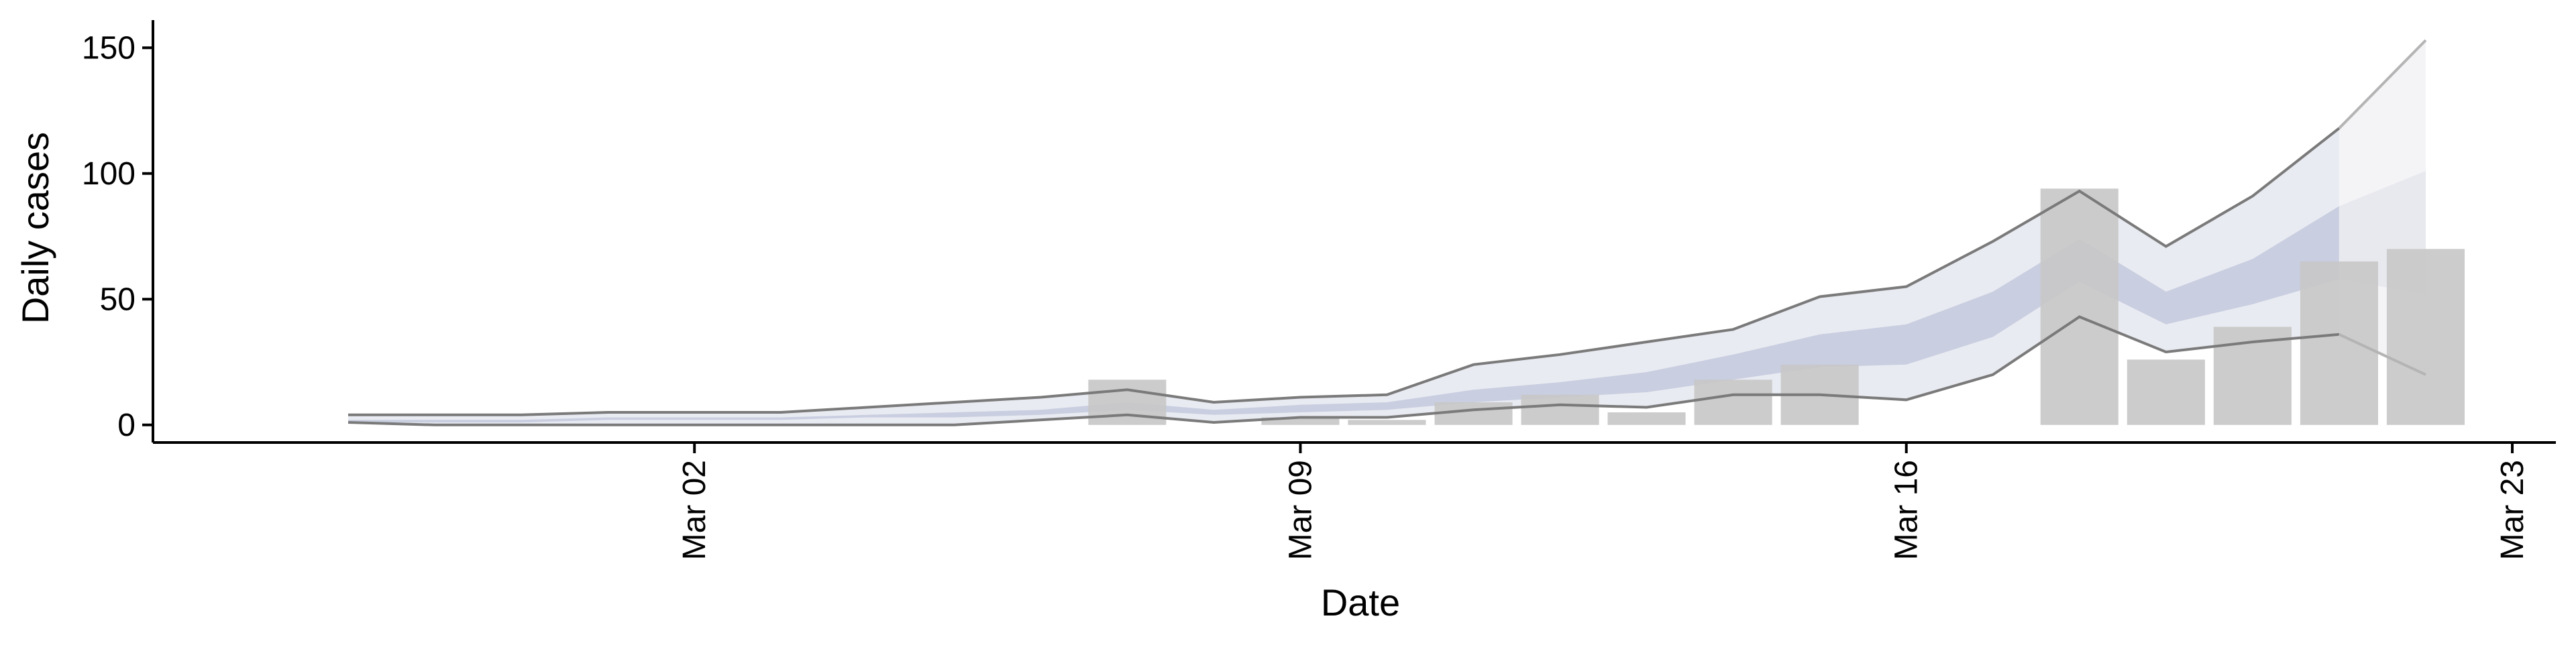  Describe the element at coordinates (2382, 354) in the screenshot. I see `forecast-lower-line` at that location.